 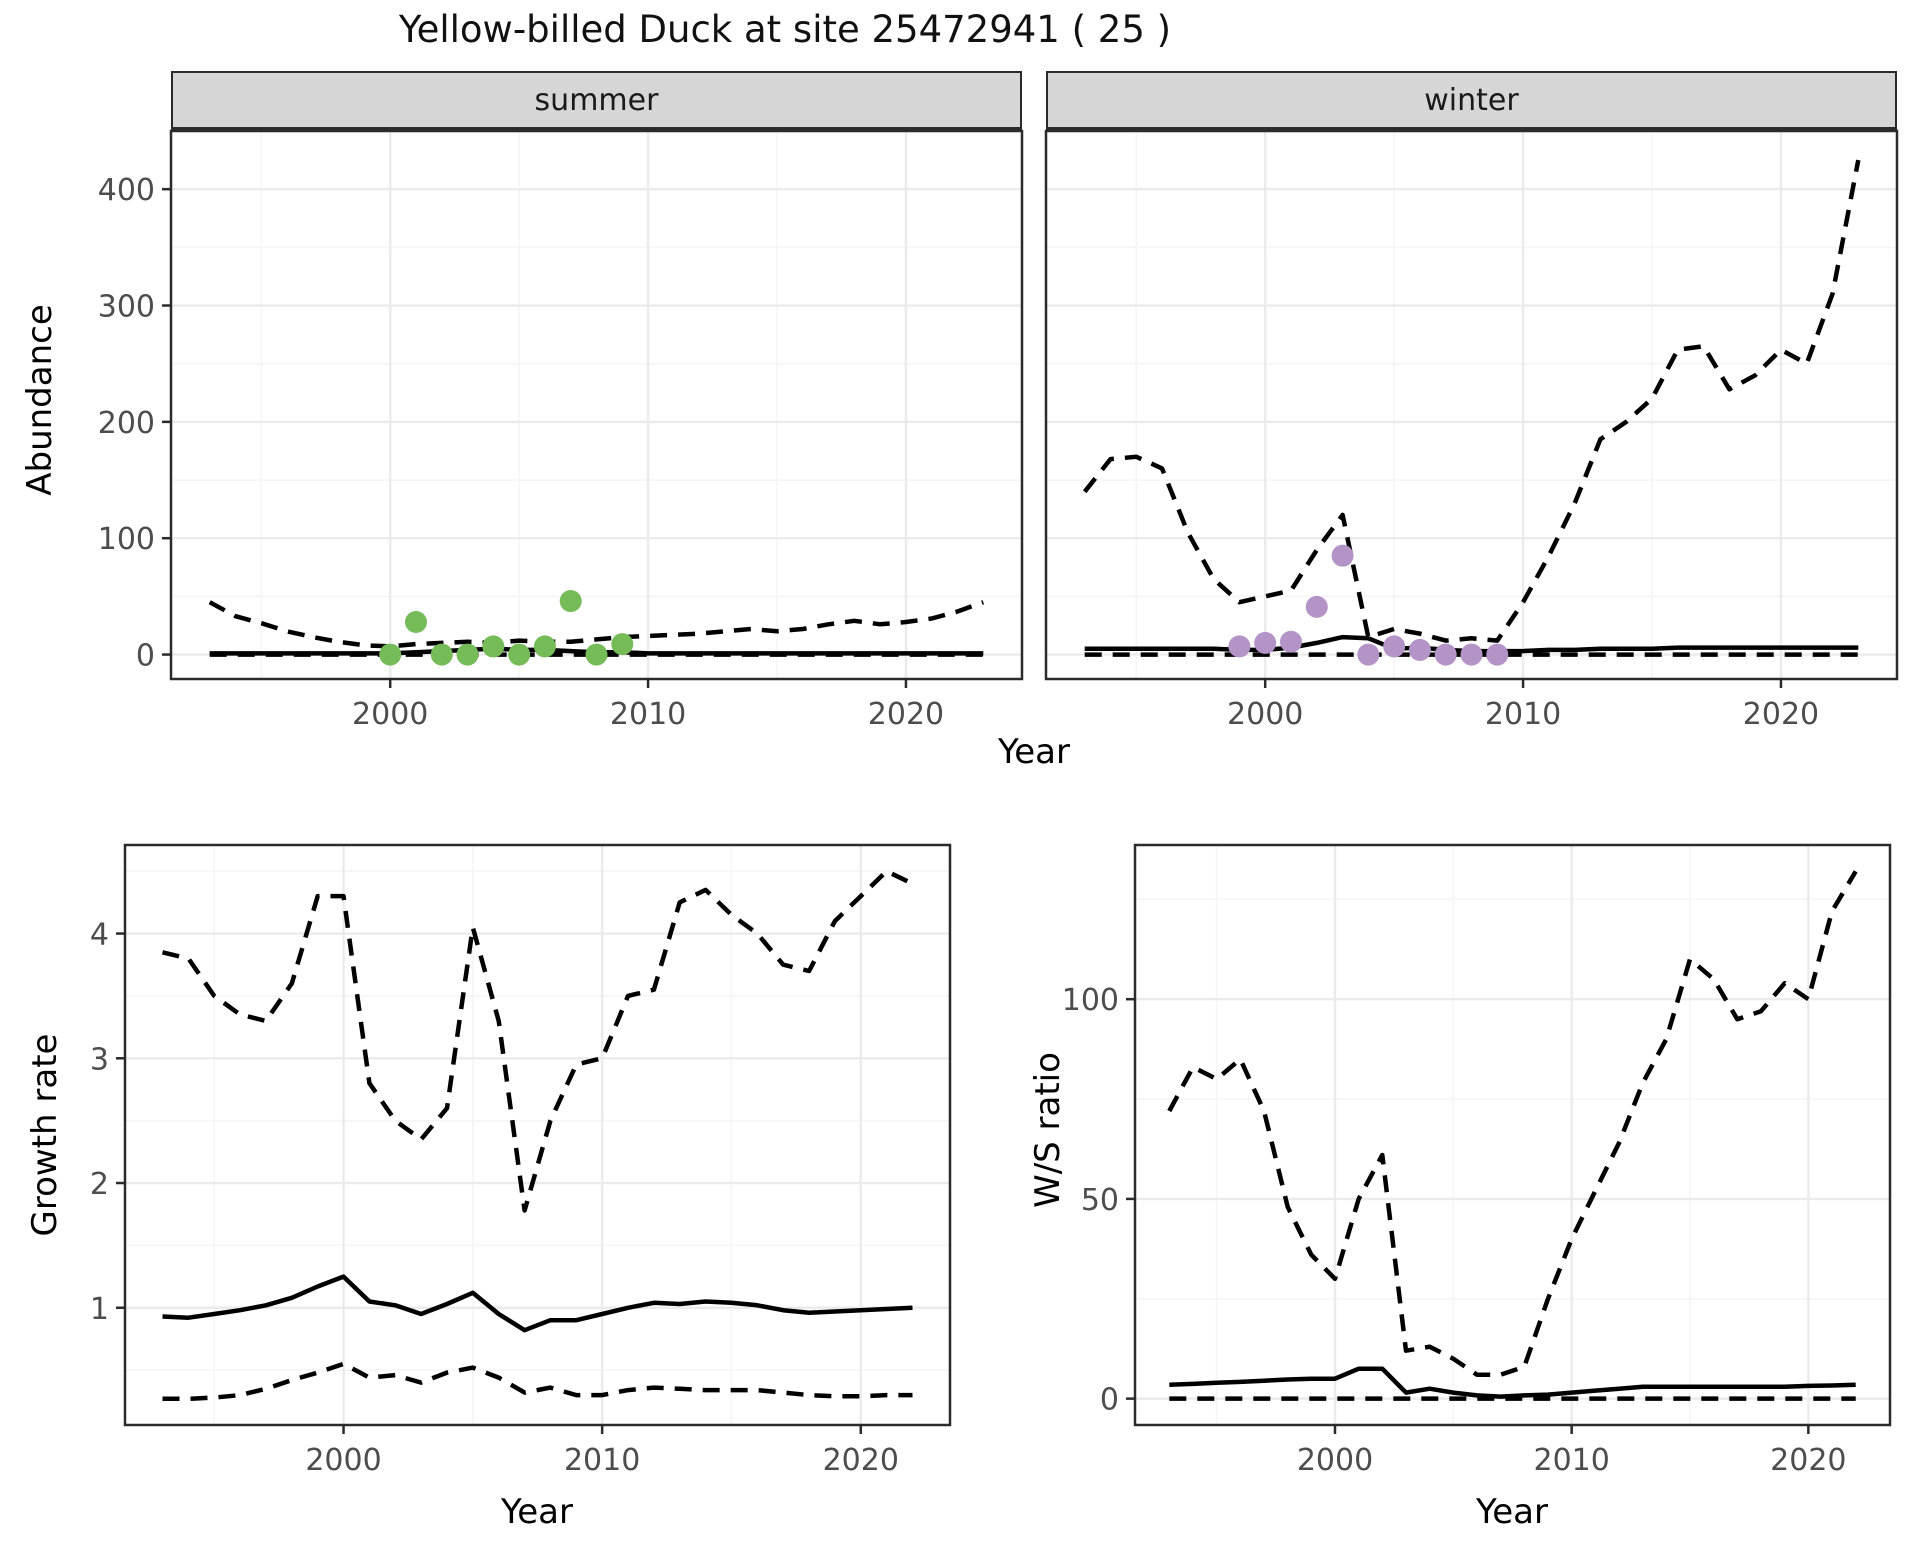 I want to click on year-axis-title-growth: Year, so click(x=537, y=1512).